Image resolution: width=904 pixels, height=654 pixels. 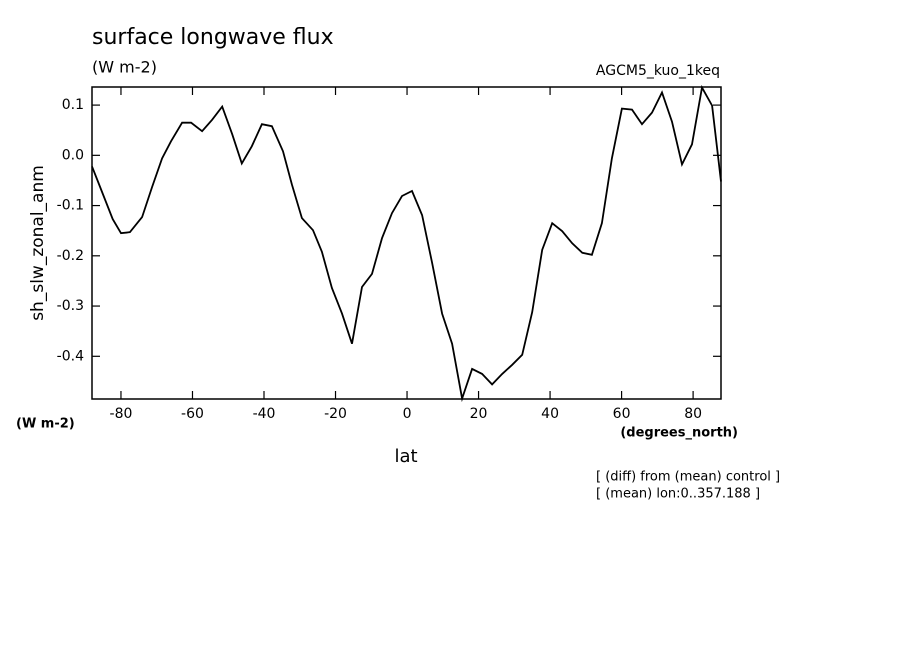 What do you see at coordinates (121, 414) in the screenshot?
I see `x-tick-label: -80` at bounding box center [121, 414].